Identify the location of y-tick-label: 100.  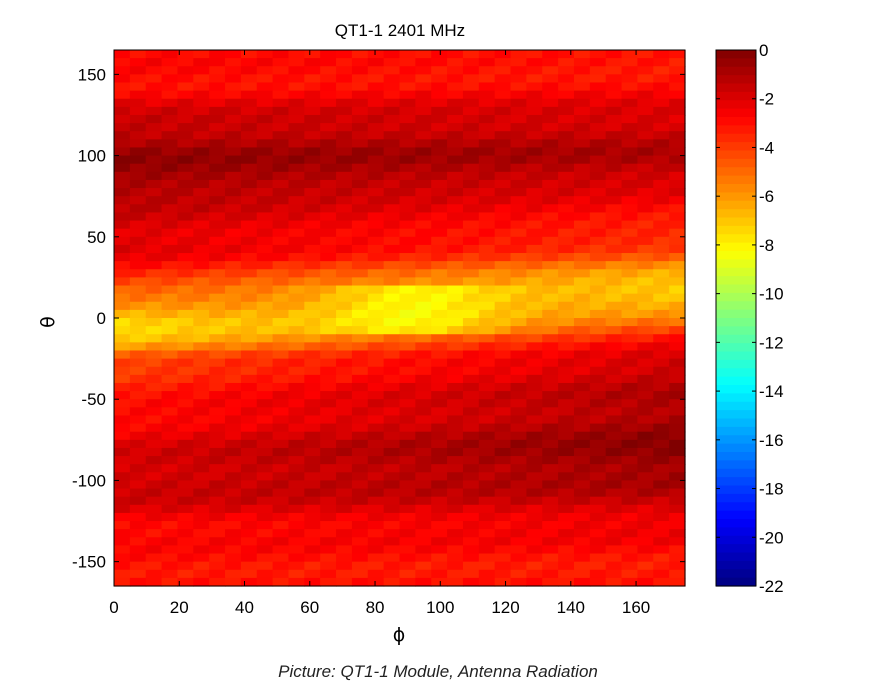
(92, 156).